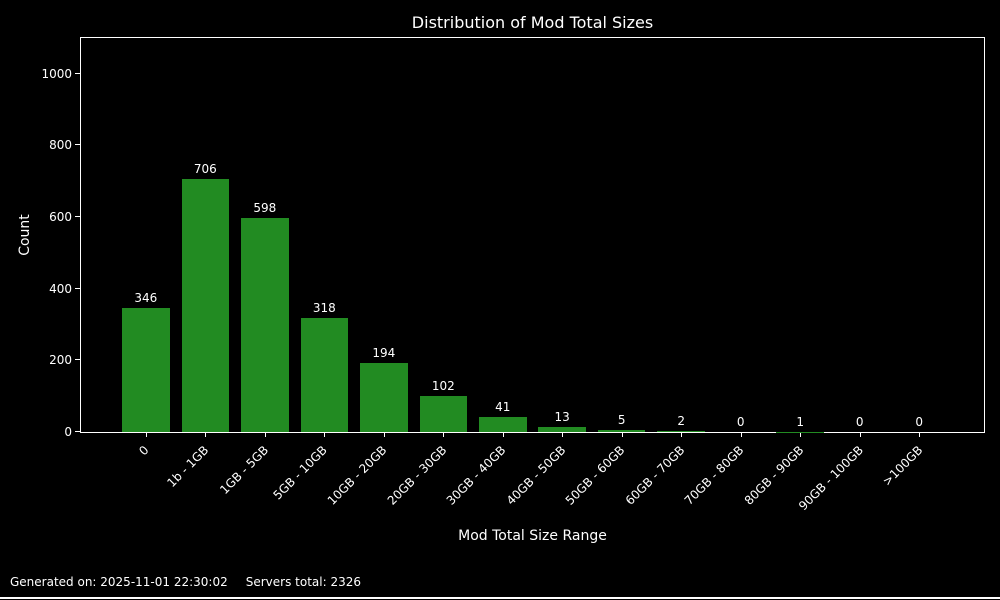  I want to click on bar-value-label: 194, so click(384, 352).